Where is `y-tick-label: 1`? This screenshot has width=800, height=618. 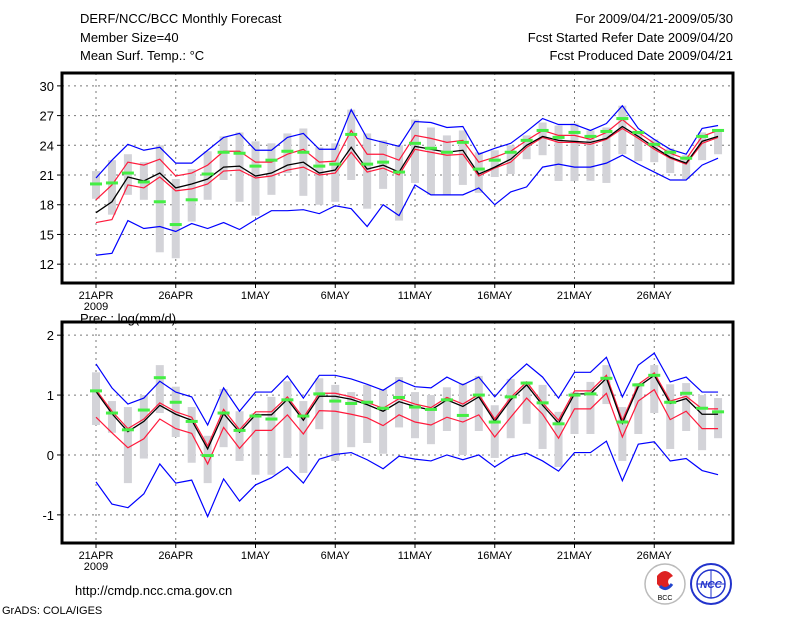 y-tick-label: 1 is located at coordinates (50, 395).